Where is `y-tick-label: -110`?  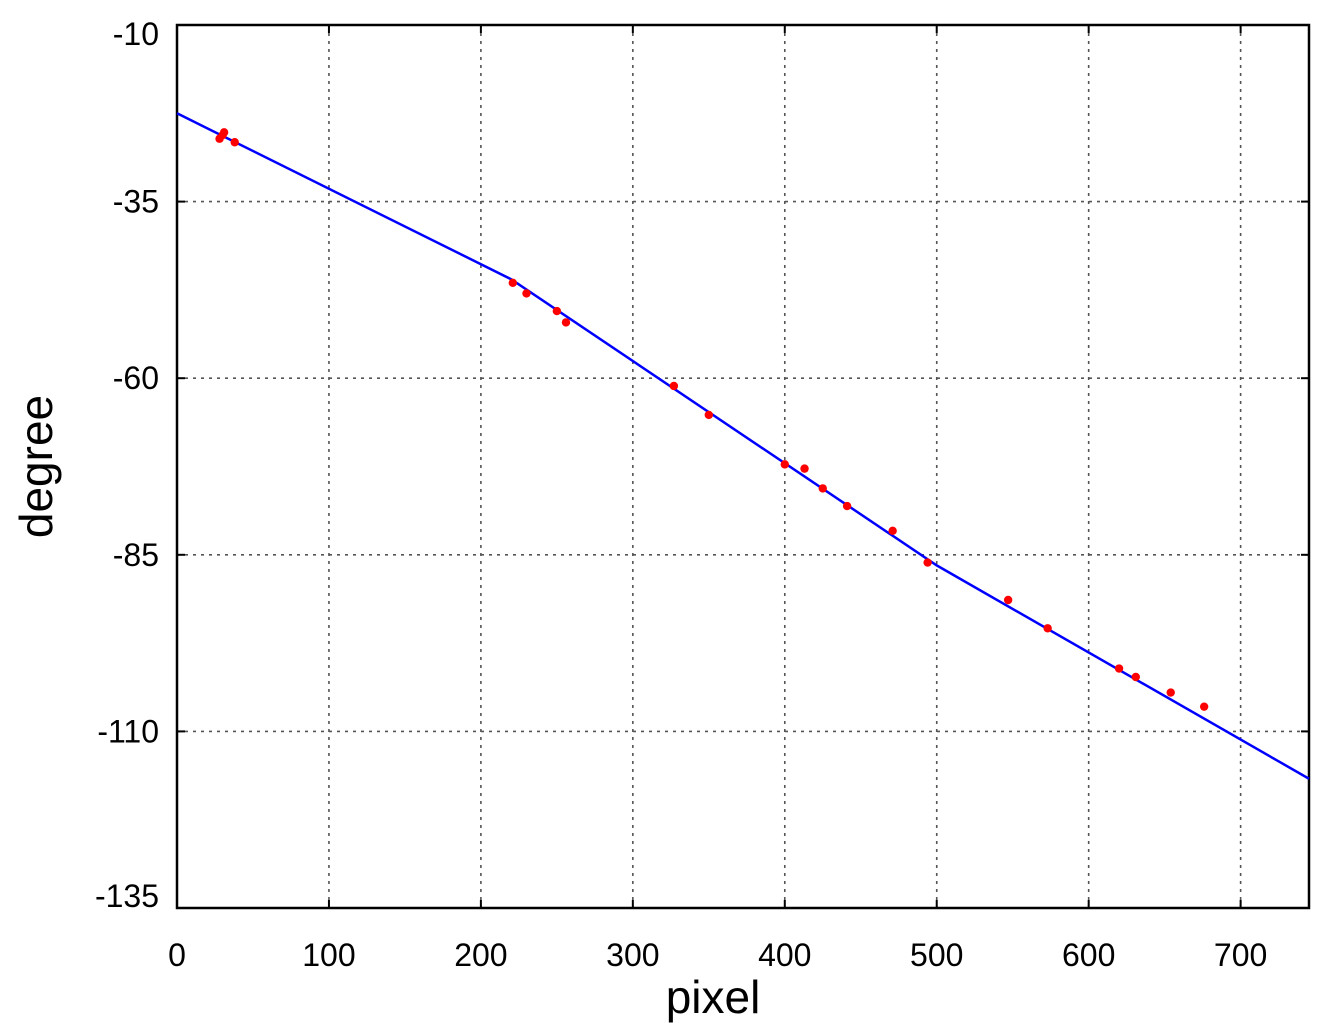 y-tick-label: -110 is located at coordinates (128, 731).